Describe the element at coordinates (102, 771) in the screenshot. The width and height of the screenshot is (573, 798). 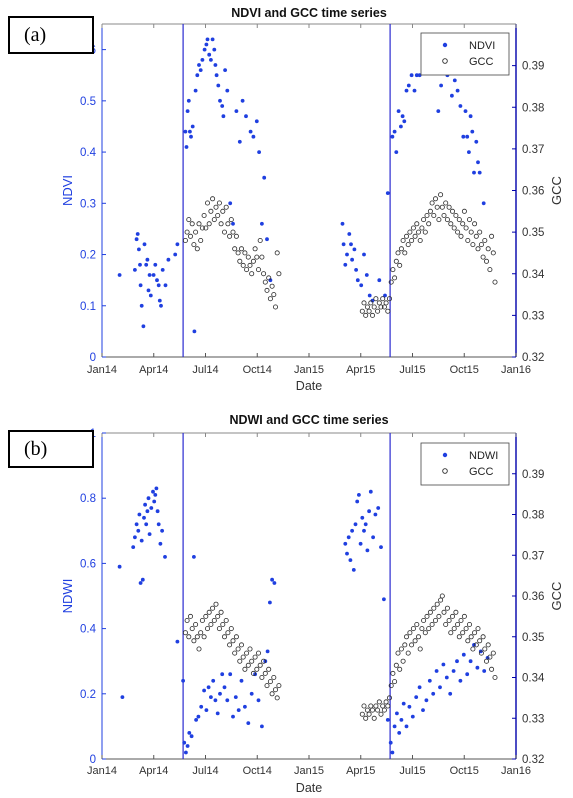
I see `x-tick-label: Jan14` at that location.